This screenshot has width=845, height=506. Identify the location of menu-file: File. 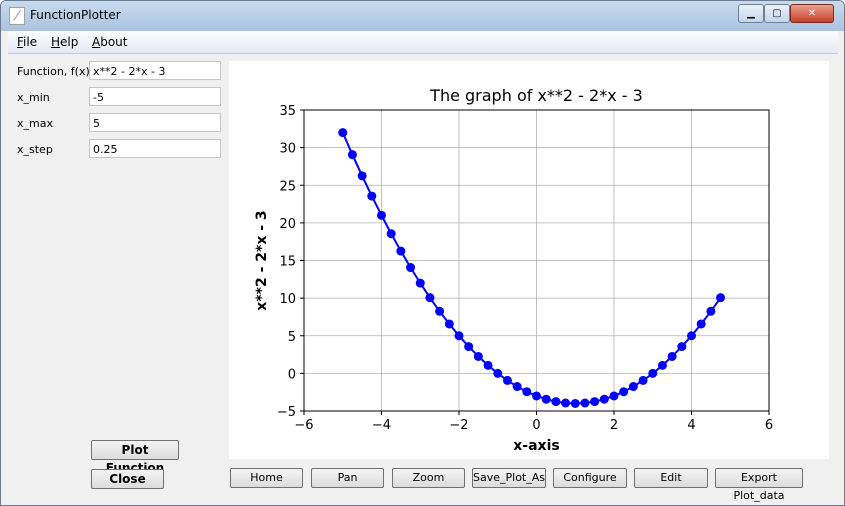
(27, 42).